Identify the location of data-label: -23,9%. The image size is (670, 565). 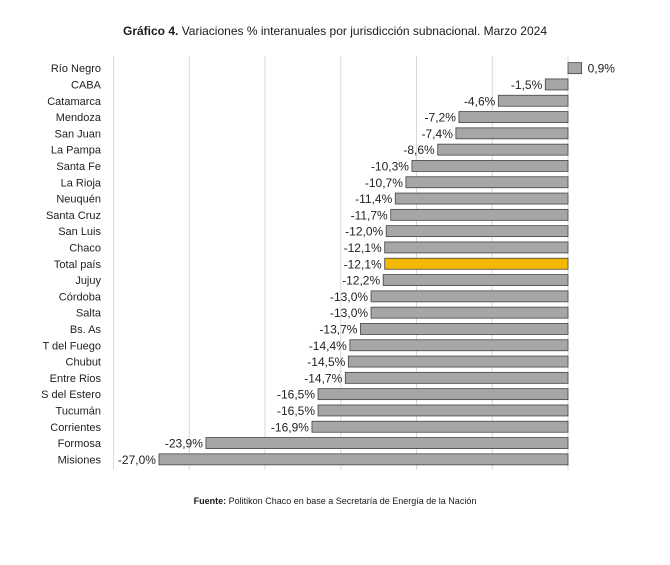
(184, 444).